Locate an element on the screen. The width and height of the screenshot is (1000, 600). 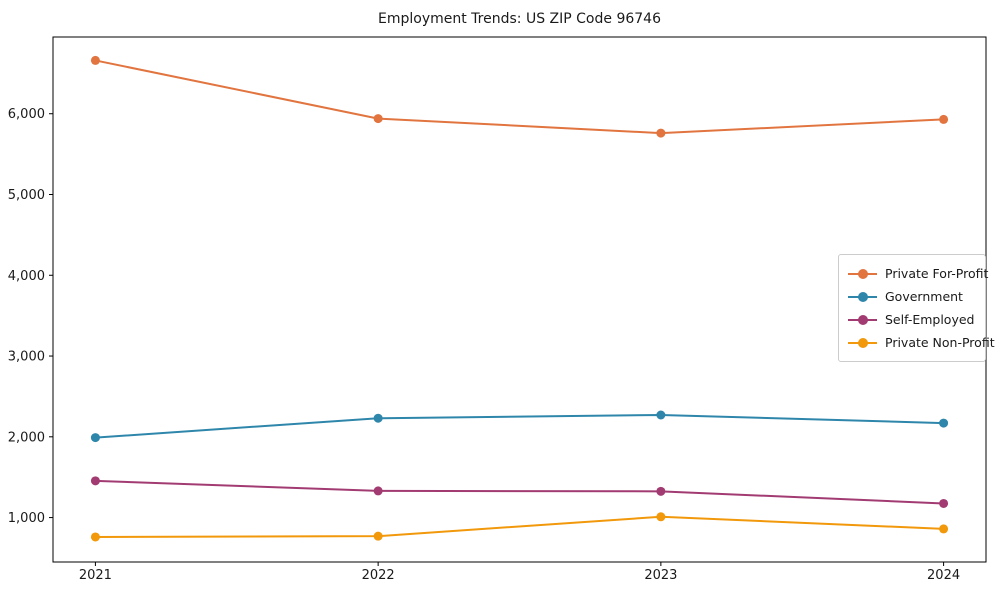
x-tick-label: 2023 is located at coordinates (660, 575).